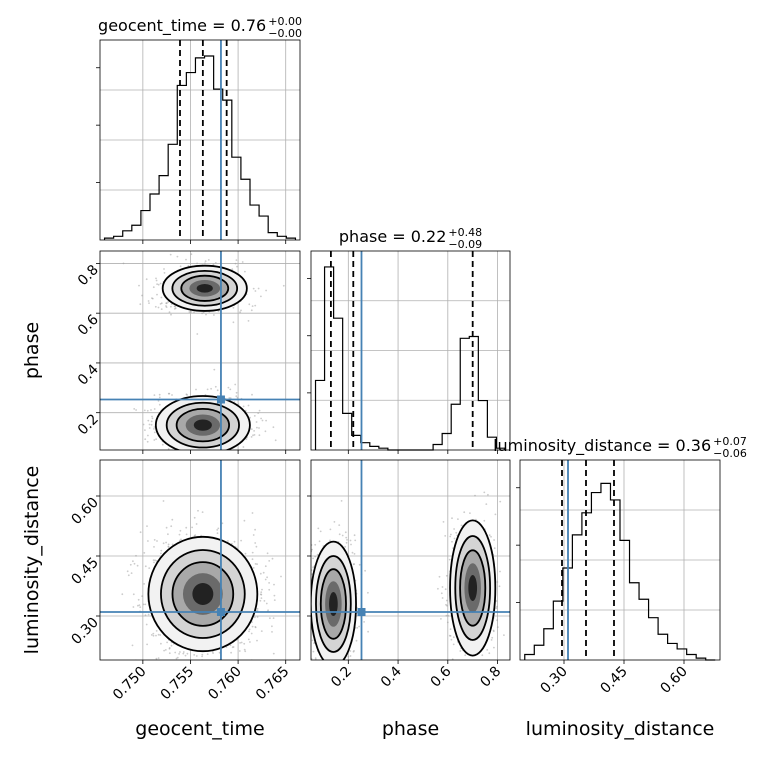 This screenshot has height=760, width=760. I want to click on scatter-panel-phase_vs_luminosity_distance, so click(409, 588).